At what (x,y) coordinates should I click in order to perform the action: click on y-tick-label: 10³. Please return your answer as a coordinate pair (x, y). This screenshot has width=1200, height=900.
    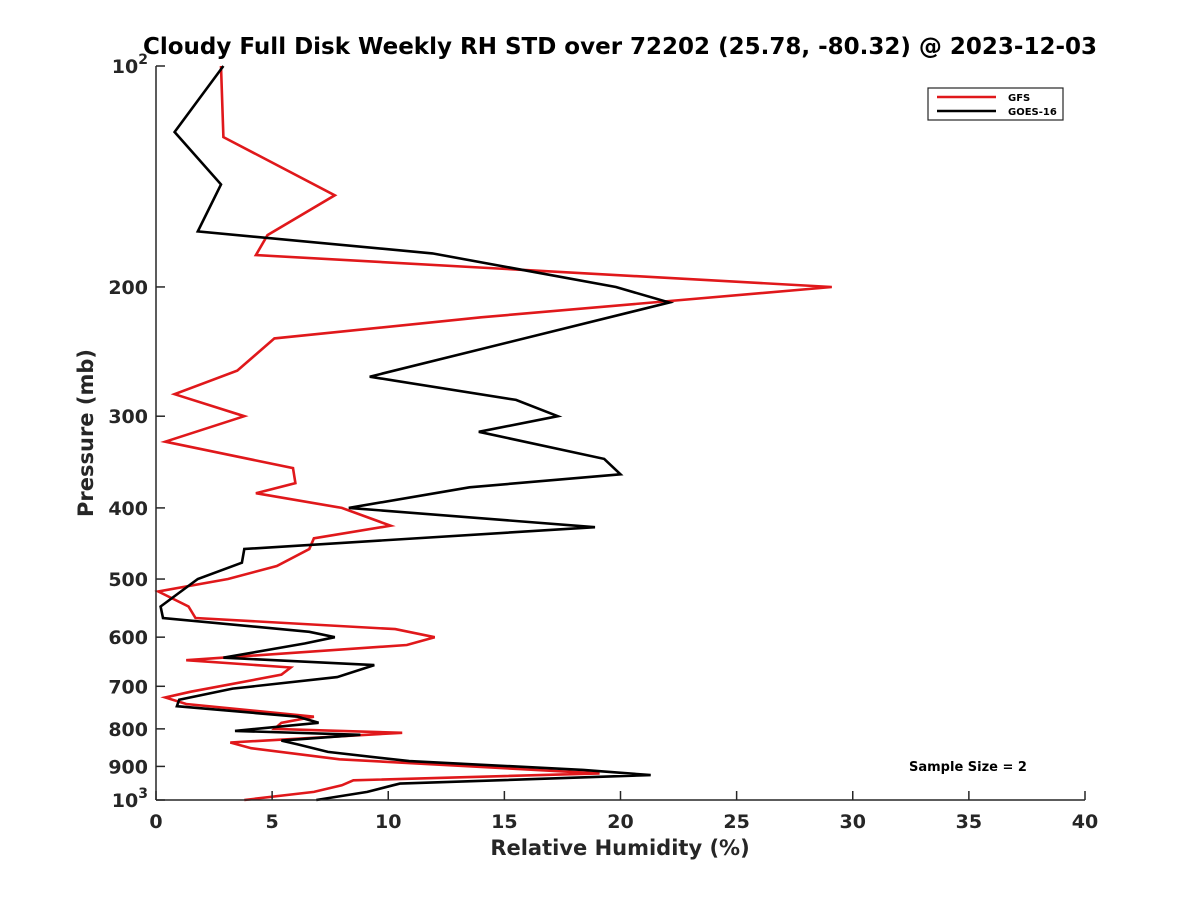
    Looking at the image, I should click on (130, 799).